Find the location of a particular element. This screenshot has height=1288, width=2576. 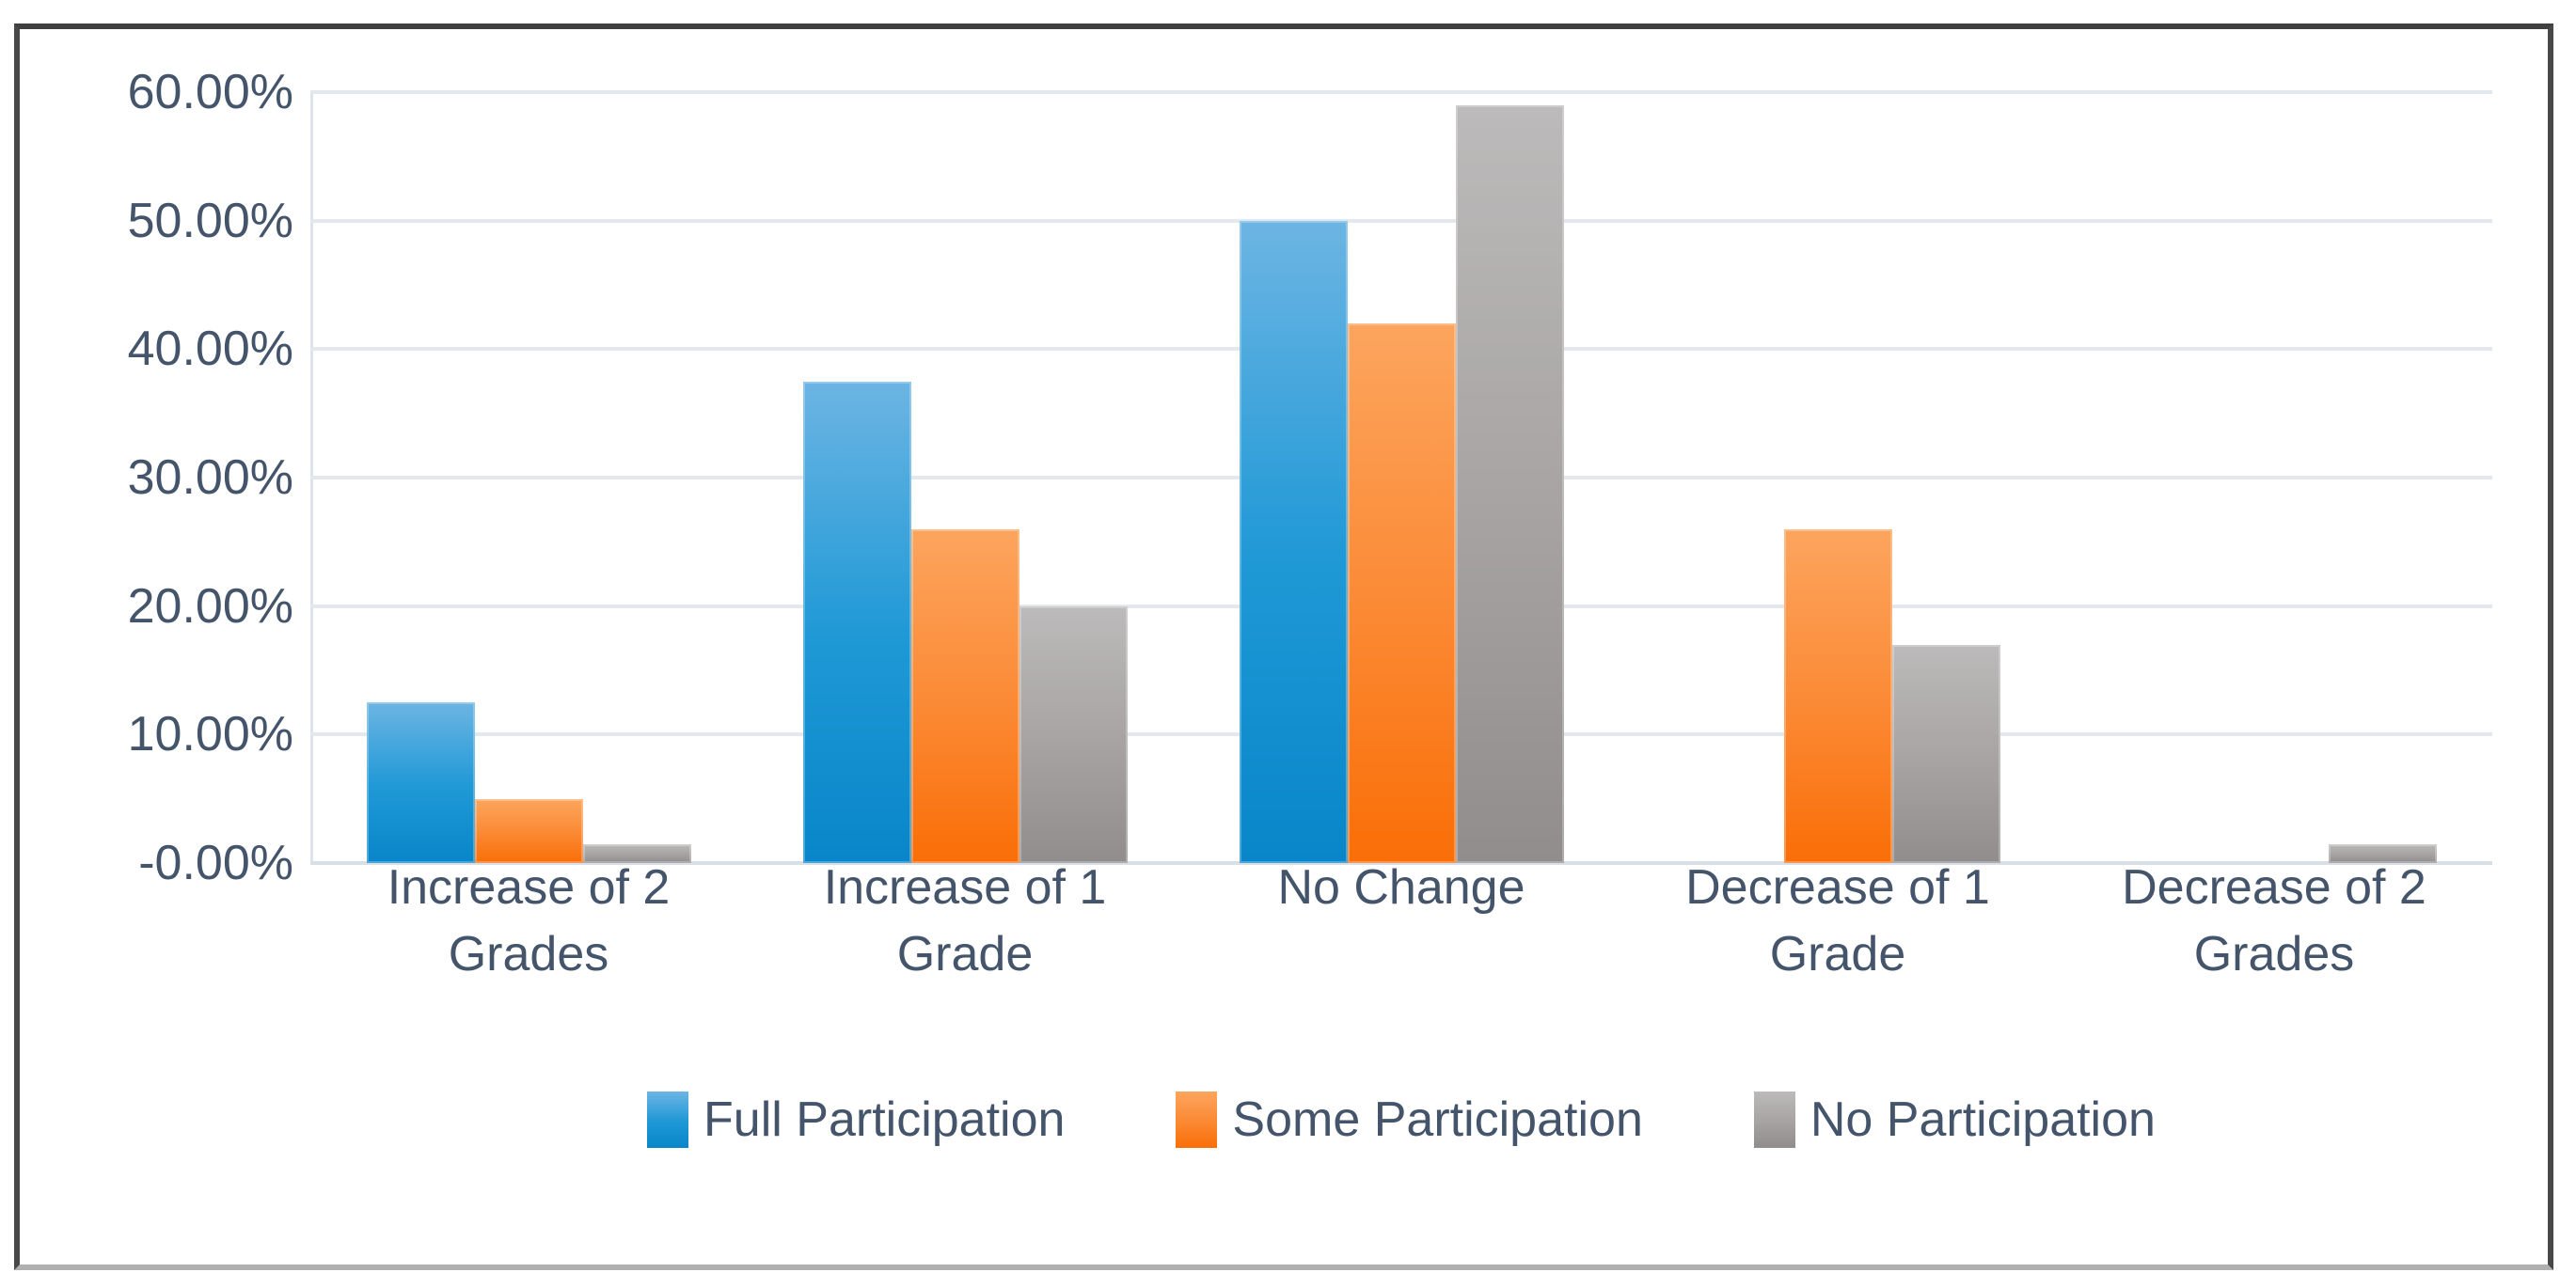

legend-label-no-participation: No Participation is located at coordinates (1983, 1120).